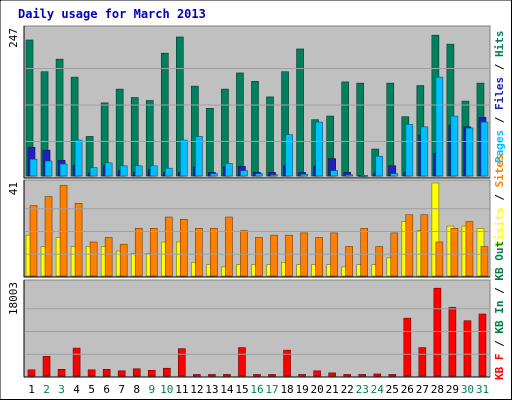 The image size is (512, 400). What do you see at coordinates (31, 389) in the screenshot?
I see `x-tick-label: 1` at bounding box center [31, 389].